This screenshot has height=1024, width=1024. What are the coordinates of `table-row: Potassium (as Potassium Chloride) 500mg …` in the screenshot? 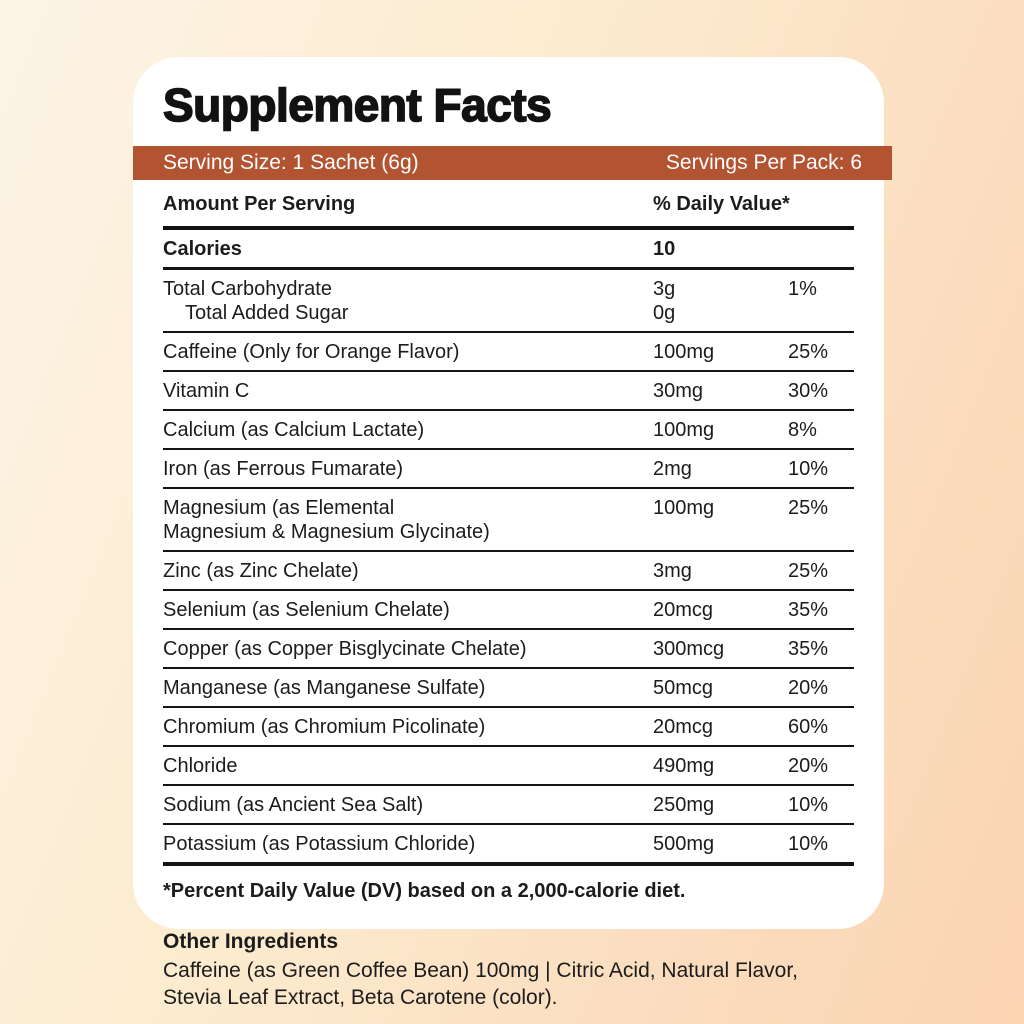 It's located at (508, 845).